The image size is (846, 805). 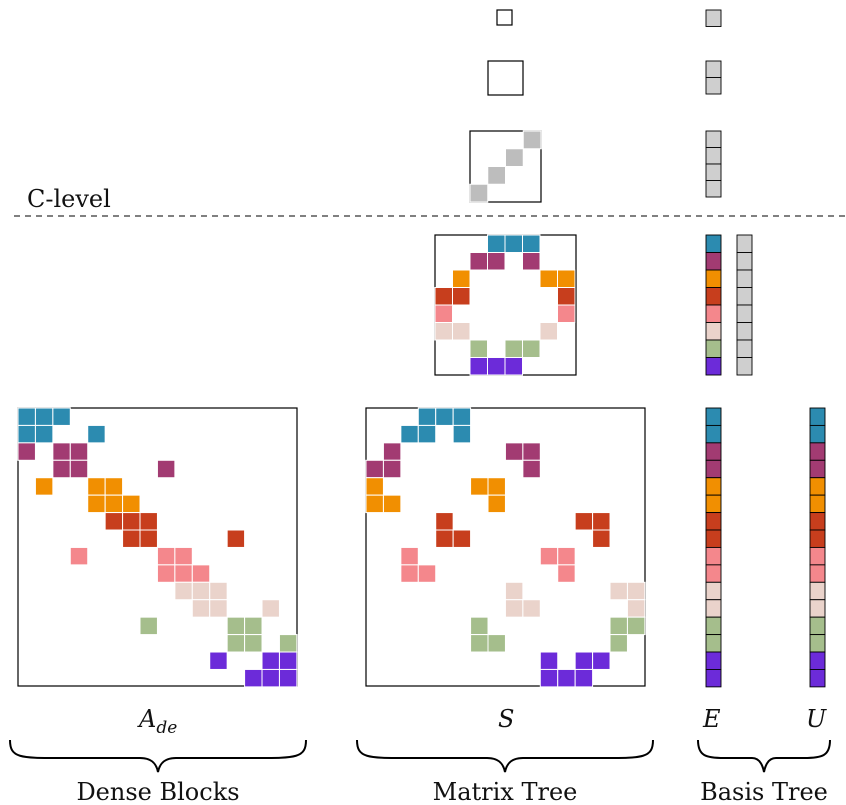 I want to click on upper-block-cell, so click(x=496, y=175).